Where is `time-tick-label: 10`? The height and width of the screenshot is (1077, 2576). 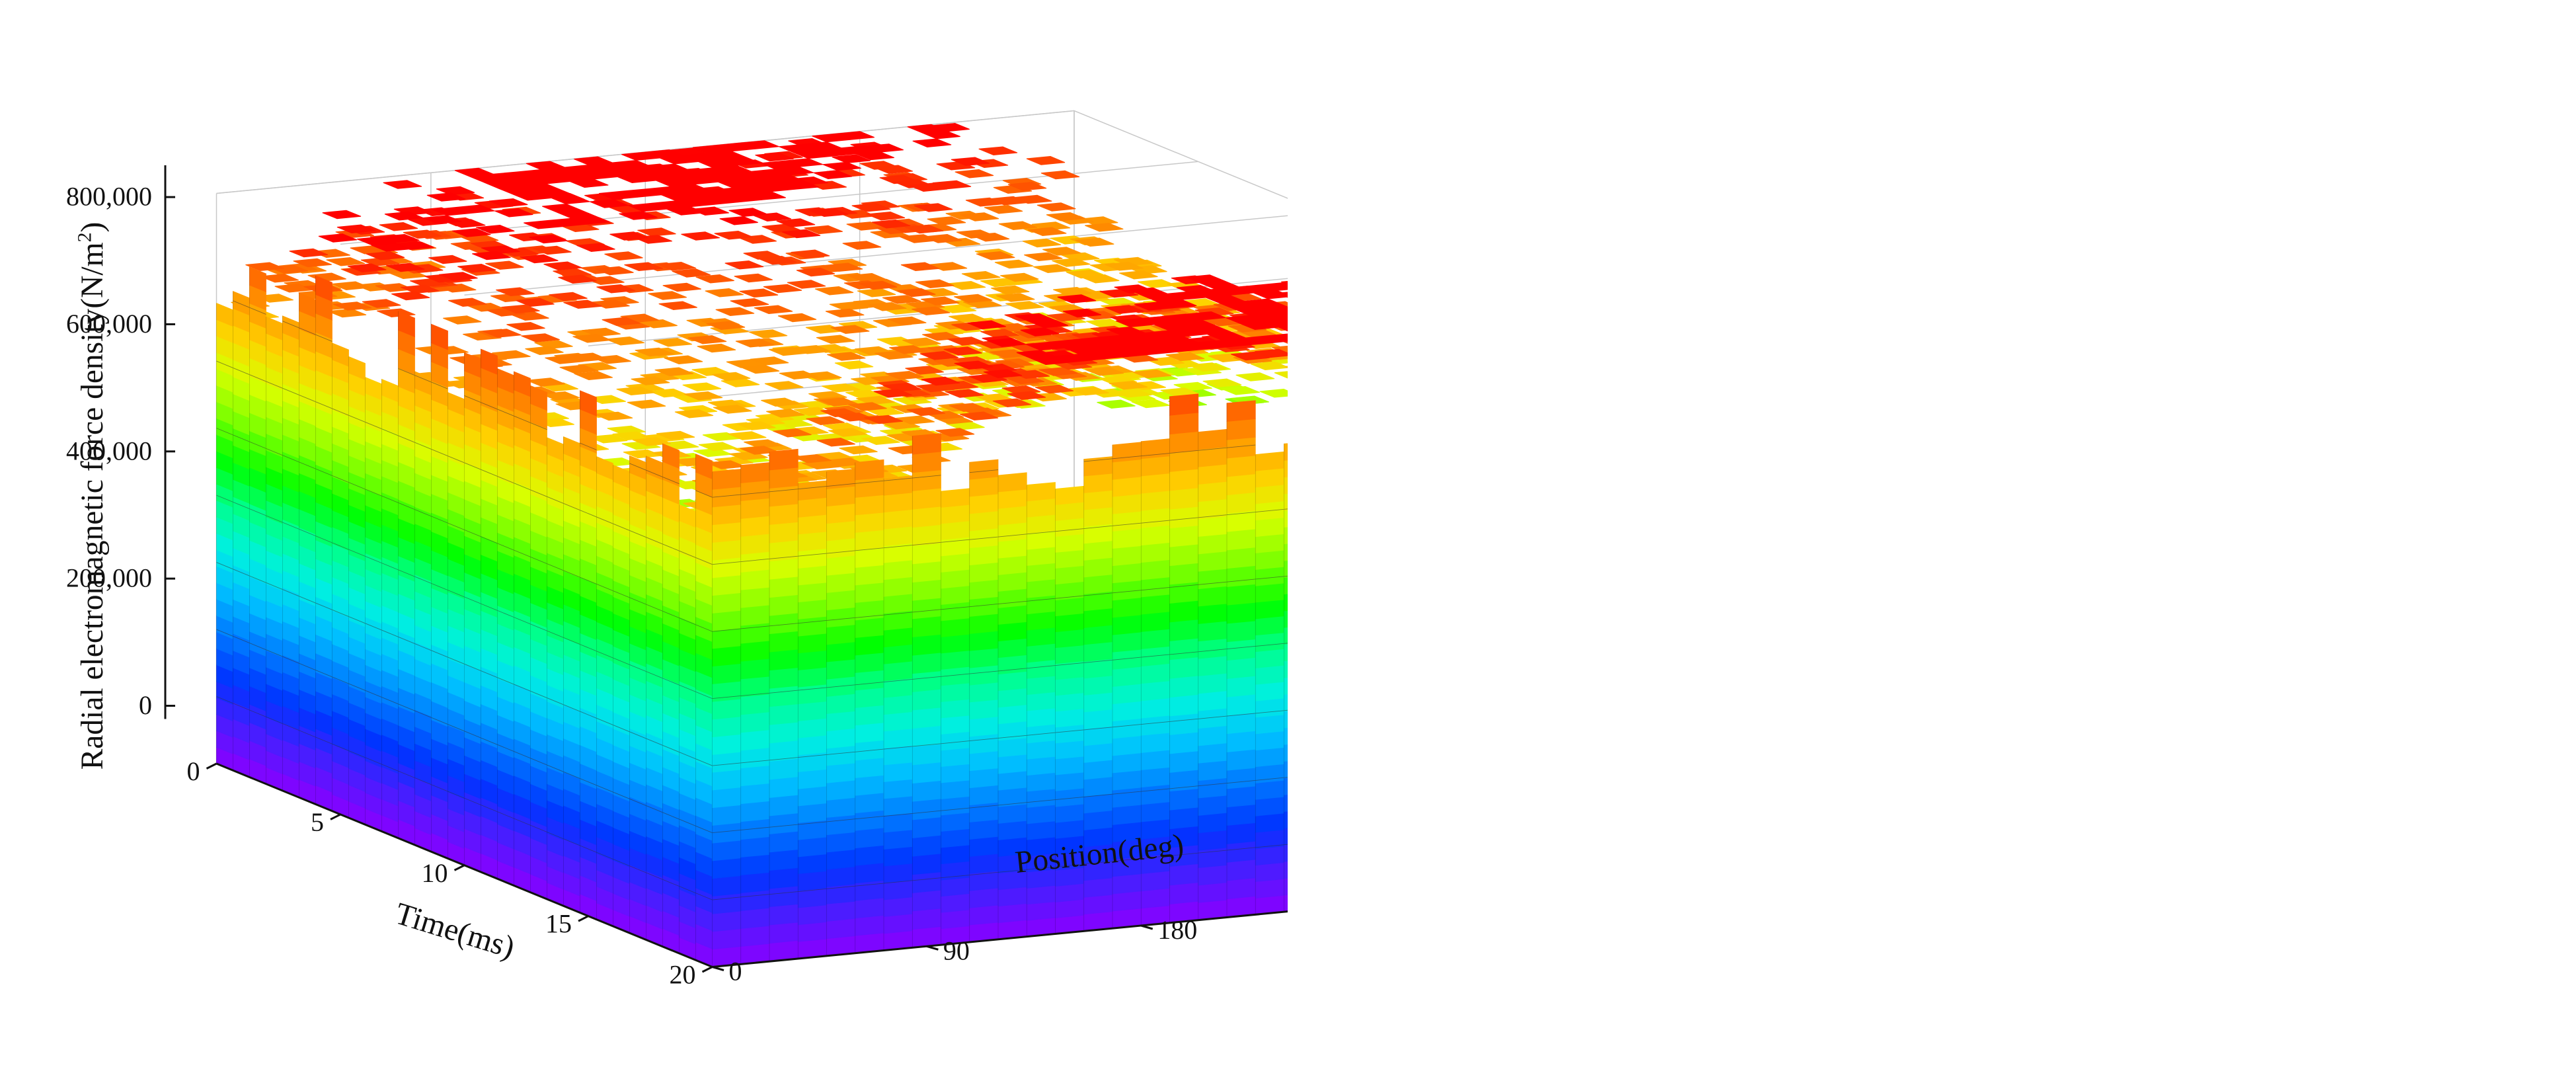 time-tick-label: 10 is located at coordinates (435, 873).